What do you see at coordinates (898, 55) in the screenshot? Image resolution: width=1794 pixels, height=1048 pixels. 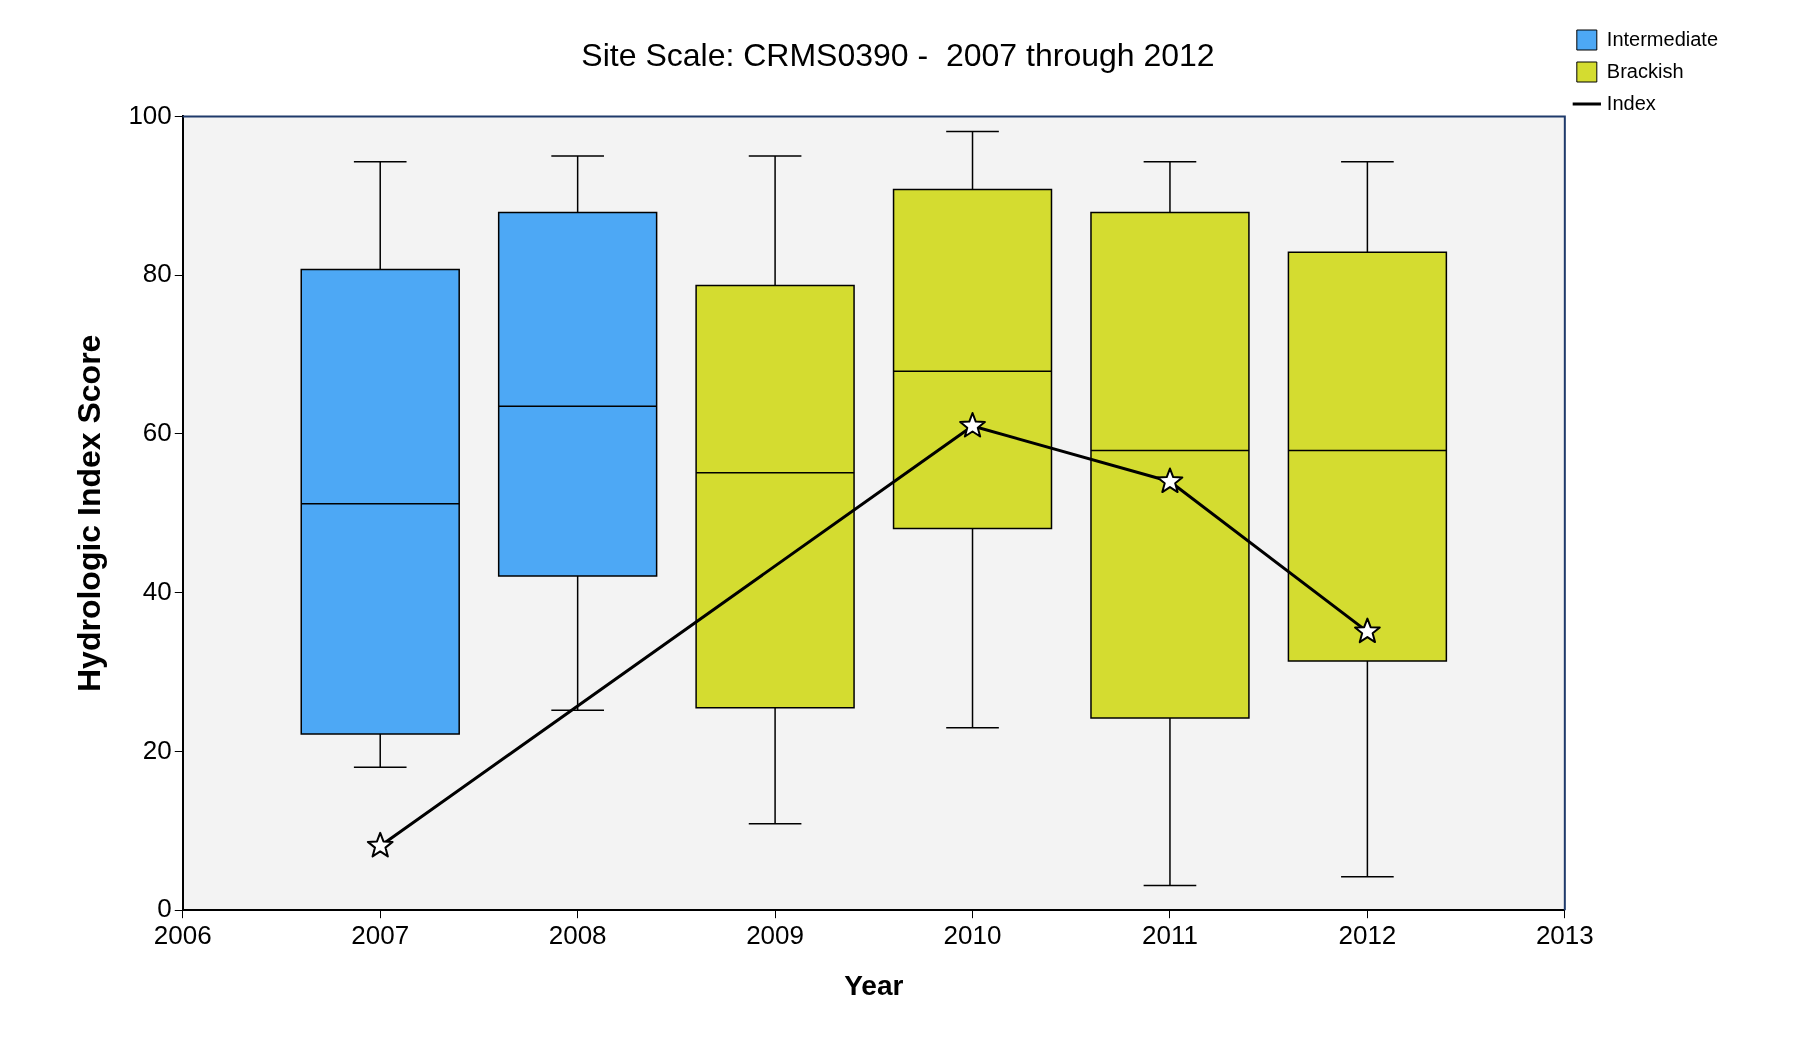 I see `chart-title: Site Scale: CRMS0390 - 2007 through 2012` at bounding box center [898, 55].